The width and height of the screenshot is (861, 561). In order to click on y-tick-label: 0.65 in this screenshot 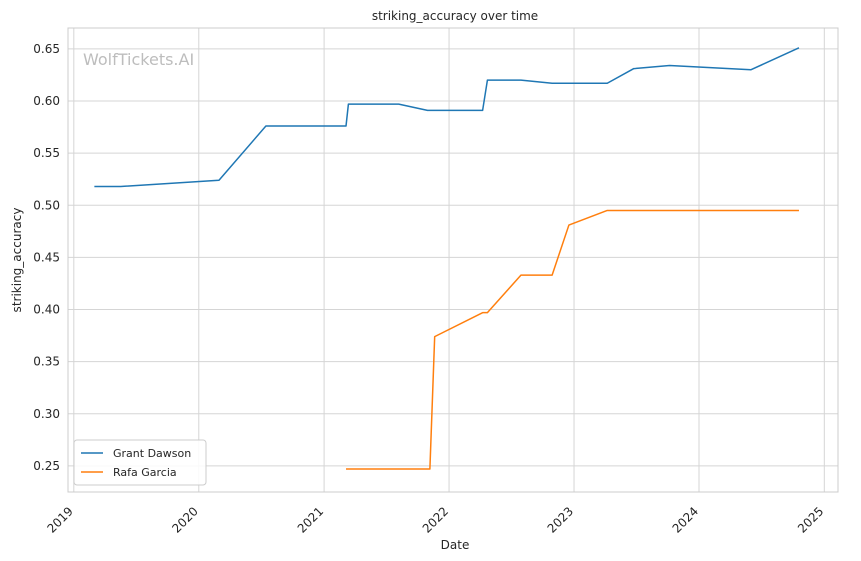, I will do `click(46, 49)`.